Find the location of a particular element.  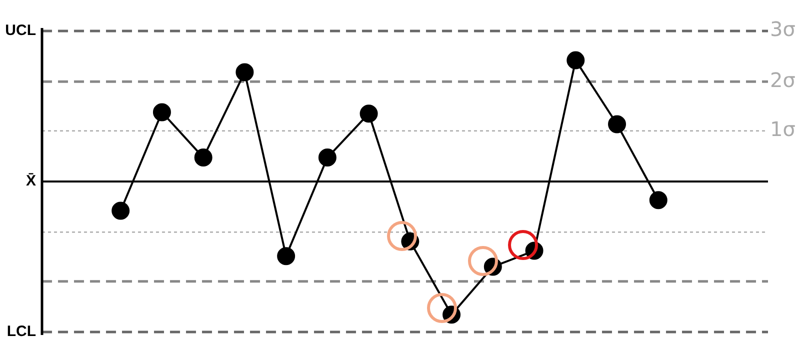

ref-line-label: LCL is located at coordinates (21, 331).